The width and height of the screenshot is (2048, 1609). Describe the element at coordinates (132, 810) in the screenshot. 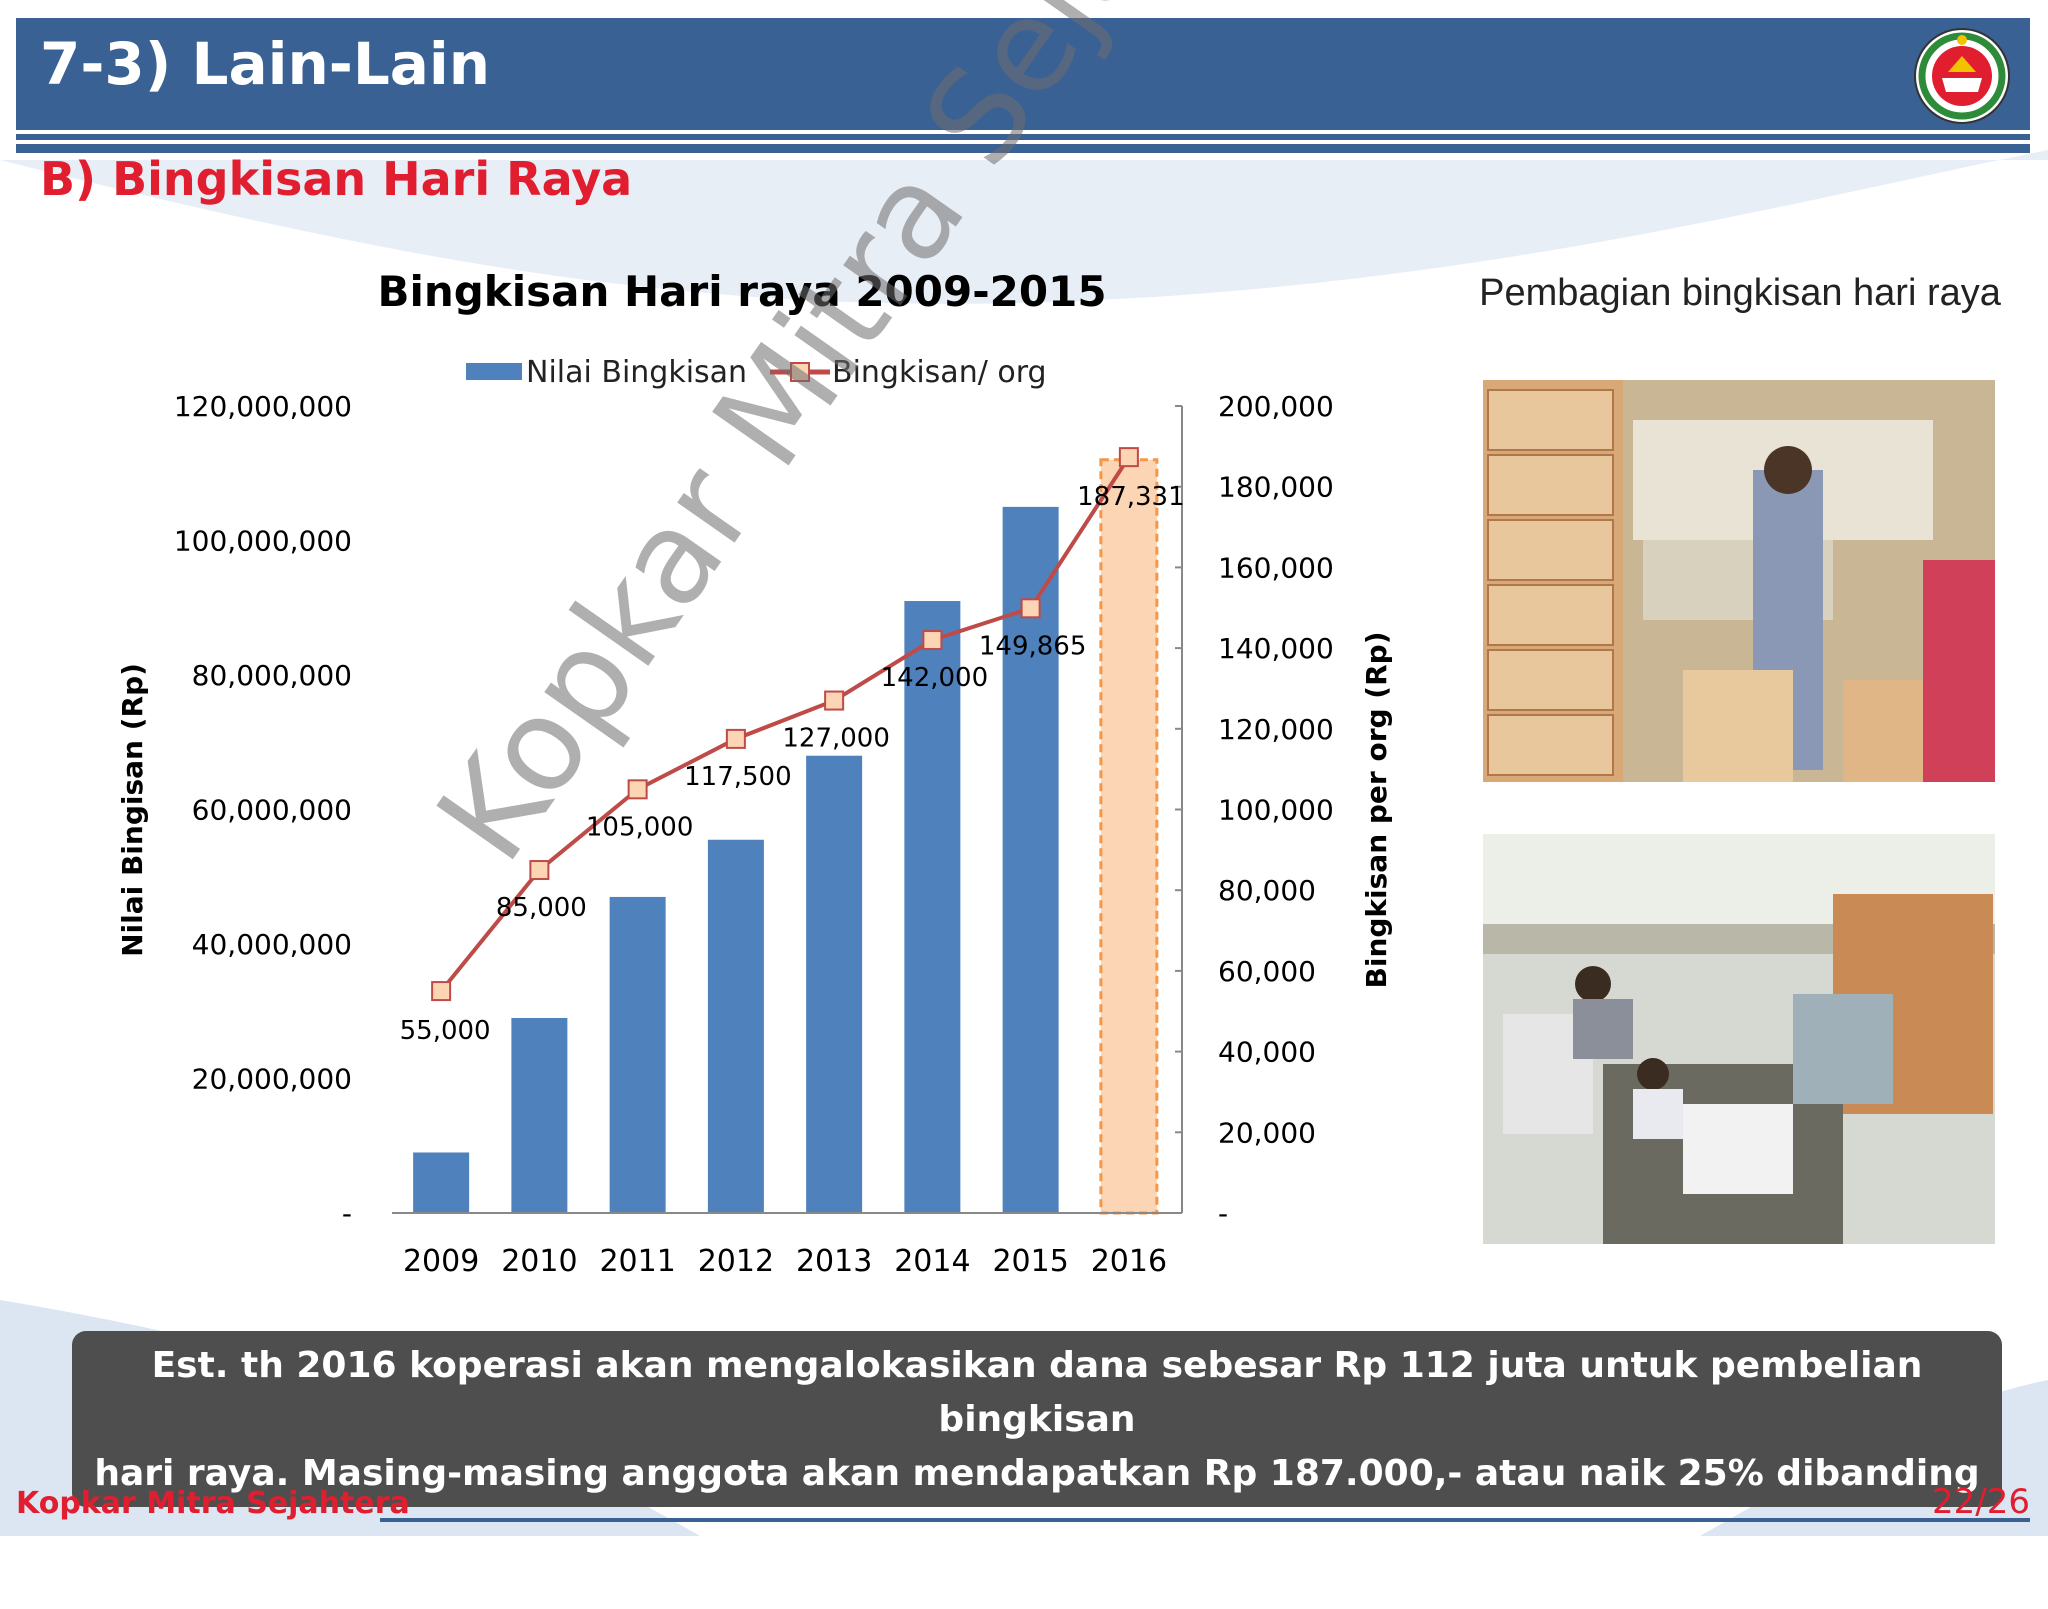

I see `y-axis-label: Nilai Bingisan (Rp)` at that location.